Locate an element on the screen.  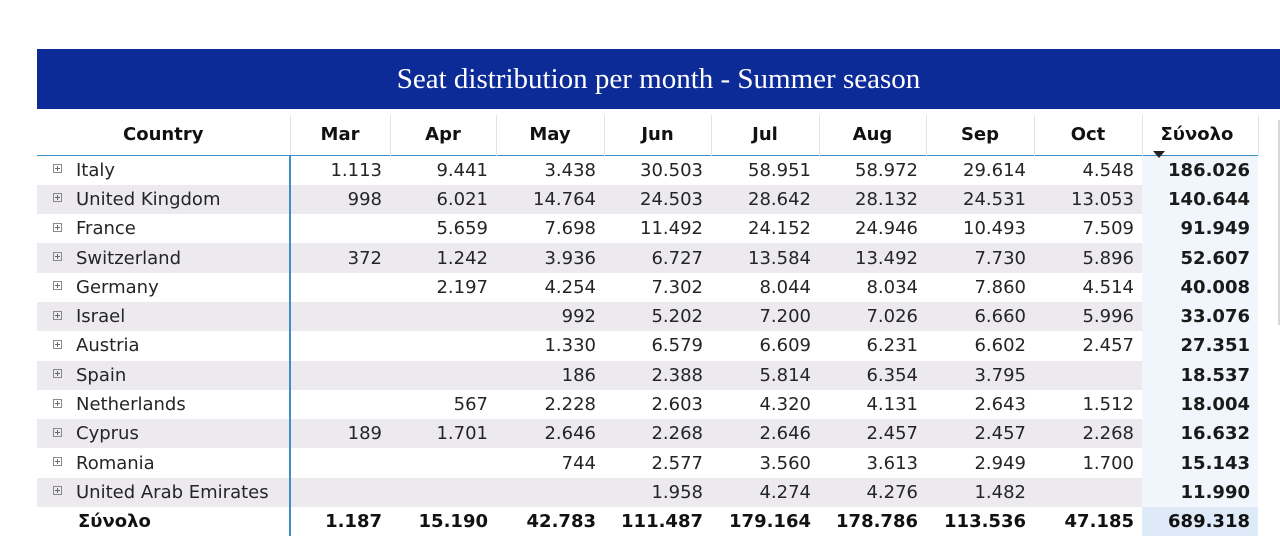
grand-total-value: 689.318 is located at coordinates (1200, 522).